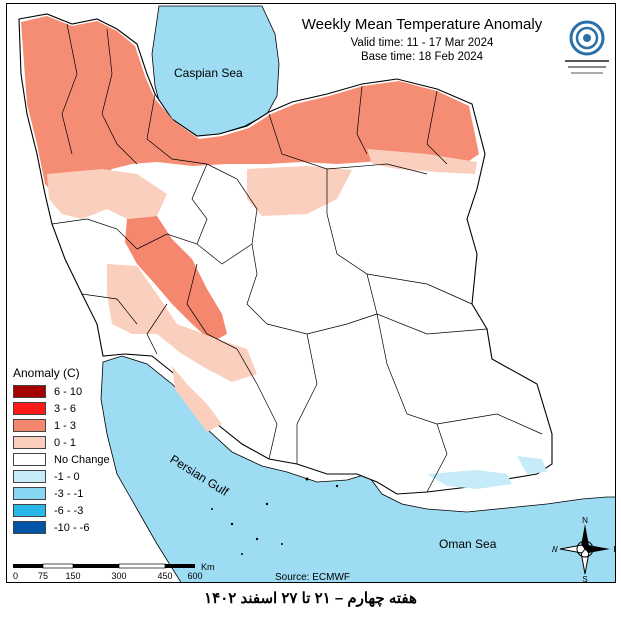 This screenshot has height=621, width=621. I want to click on scale-tick: 150, so click(72, 576).